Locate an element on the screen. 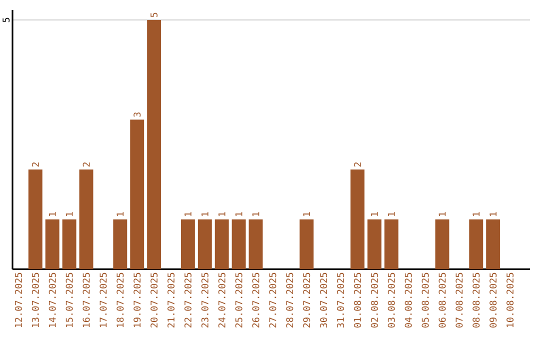 The image size is (540, 339). x-tick-label: 31.07.2025 is located at coordinates (340, 300).